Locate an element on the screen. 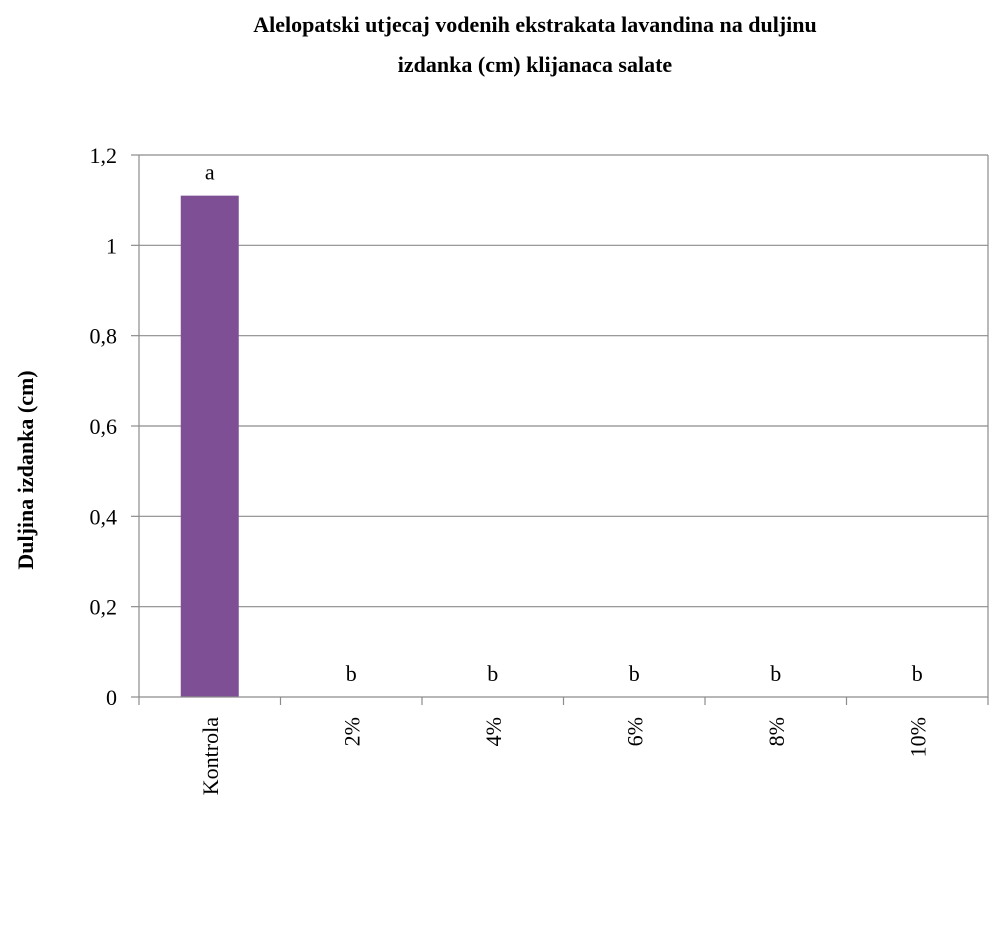 Image resolution: width=1006 pixels, height=926 pixels. significance-label: a is located at coordinates (210, 172).